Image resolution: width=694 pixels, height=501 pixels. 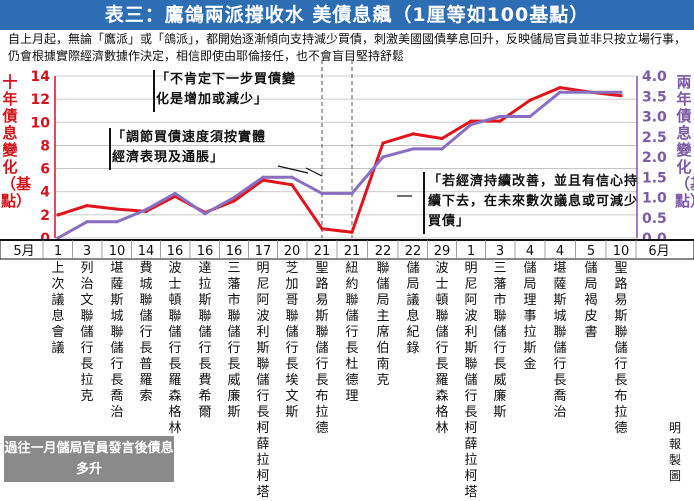 What do you see at coordinates (58, 308) in the screenshot?
I see `official-label: 上次議息會議` at bounding box center [58, 308].